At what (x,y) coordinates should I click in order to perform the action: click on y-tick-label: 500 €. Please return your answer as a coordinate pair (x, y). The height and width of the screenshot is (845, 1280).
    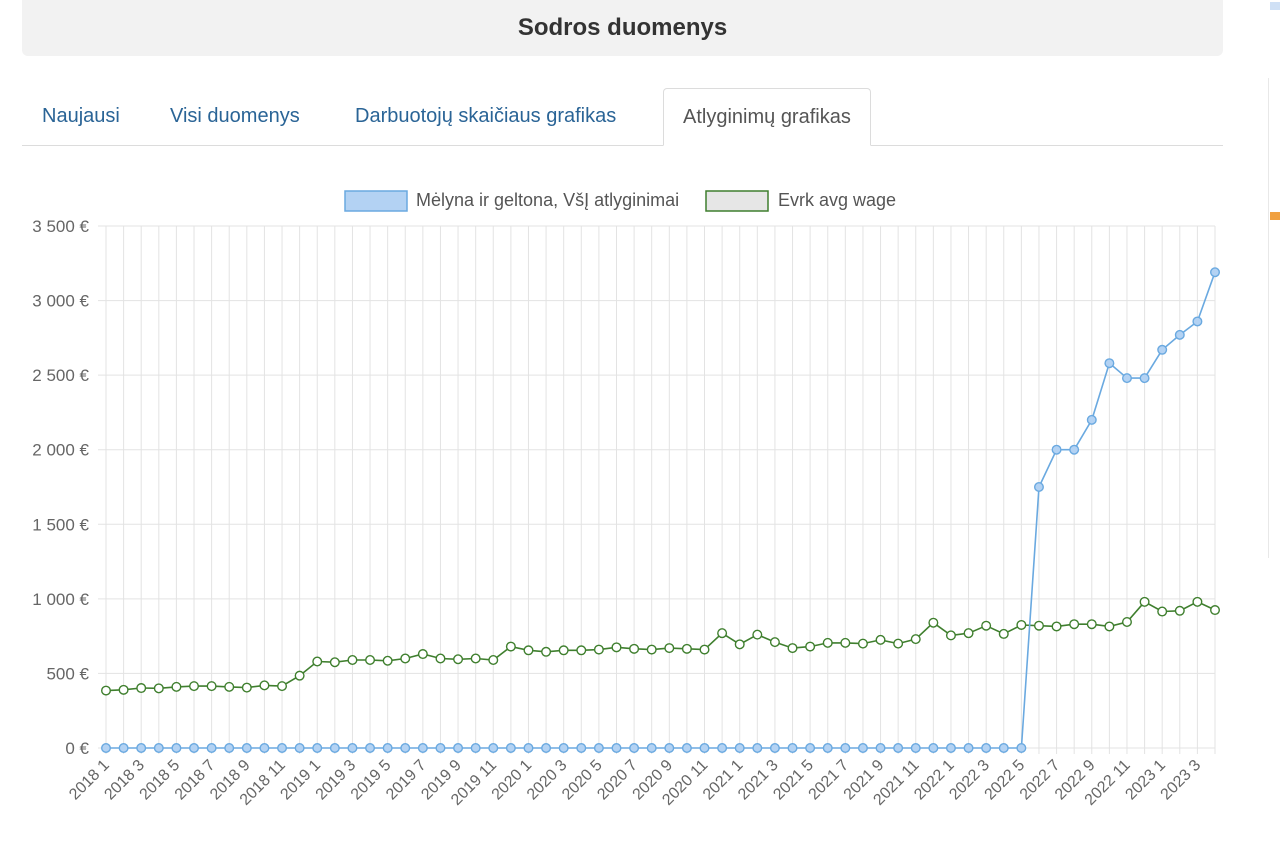
    Looking at the image, I should click on (67, 673).